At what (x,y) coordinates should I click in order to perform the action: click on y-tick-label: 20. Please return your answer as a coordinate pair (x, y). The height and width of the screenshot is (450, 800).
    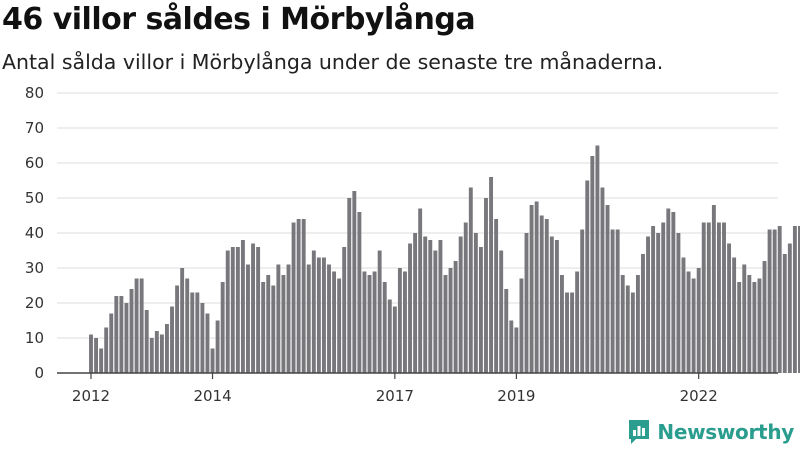
    Looking at the image, I should click on (34, 303).